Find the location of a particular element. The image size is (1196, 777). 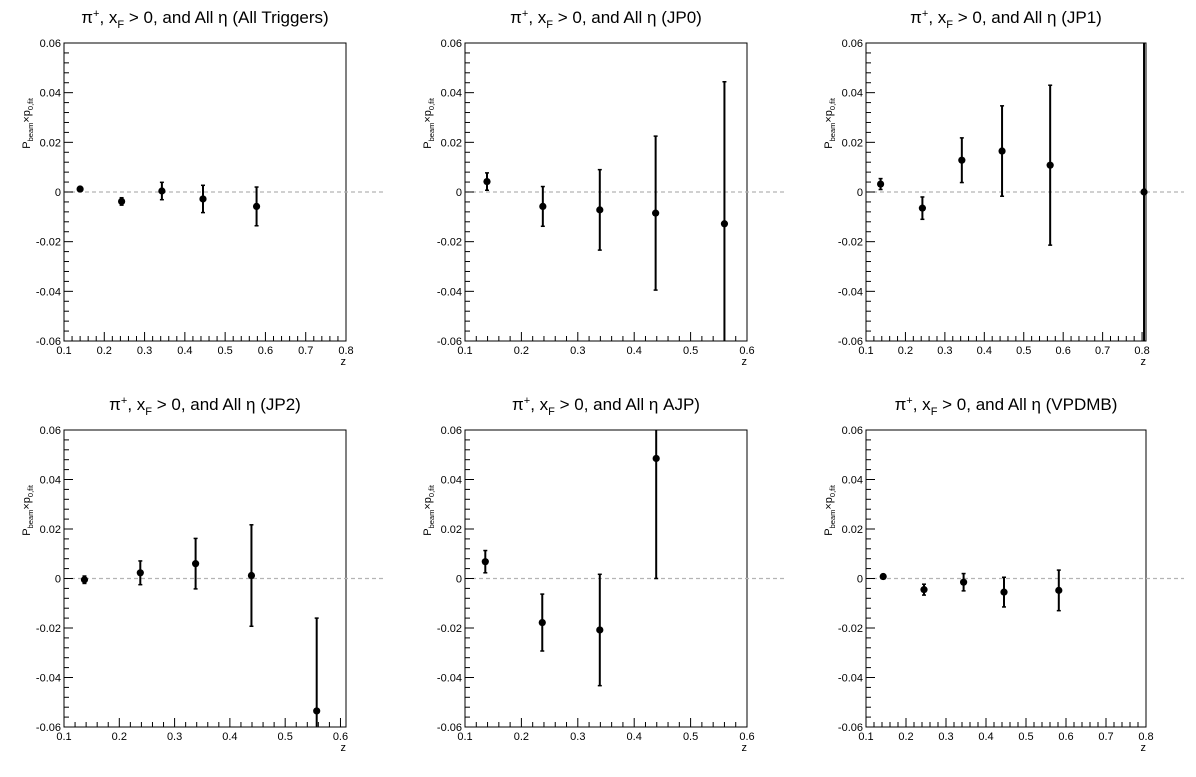

title-rest: > 0, and All η (JP1) is located at coordinates (1027, 17).